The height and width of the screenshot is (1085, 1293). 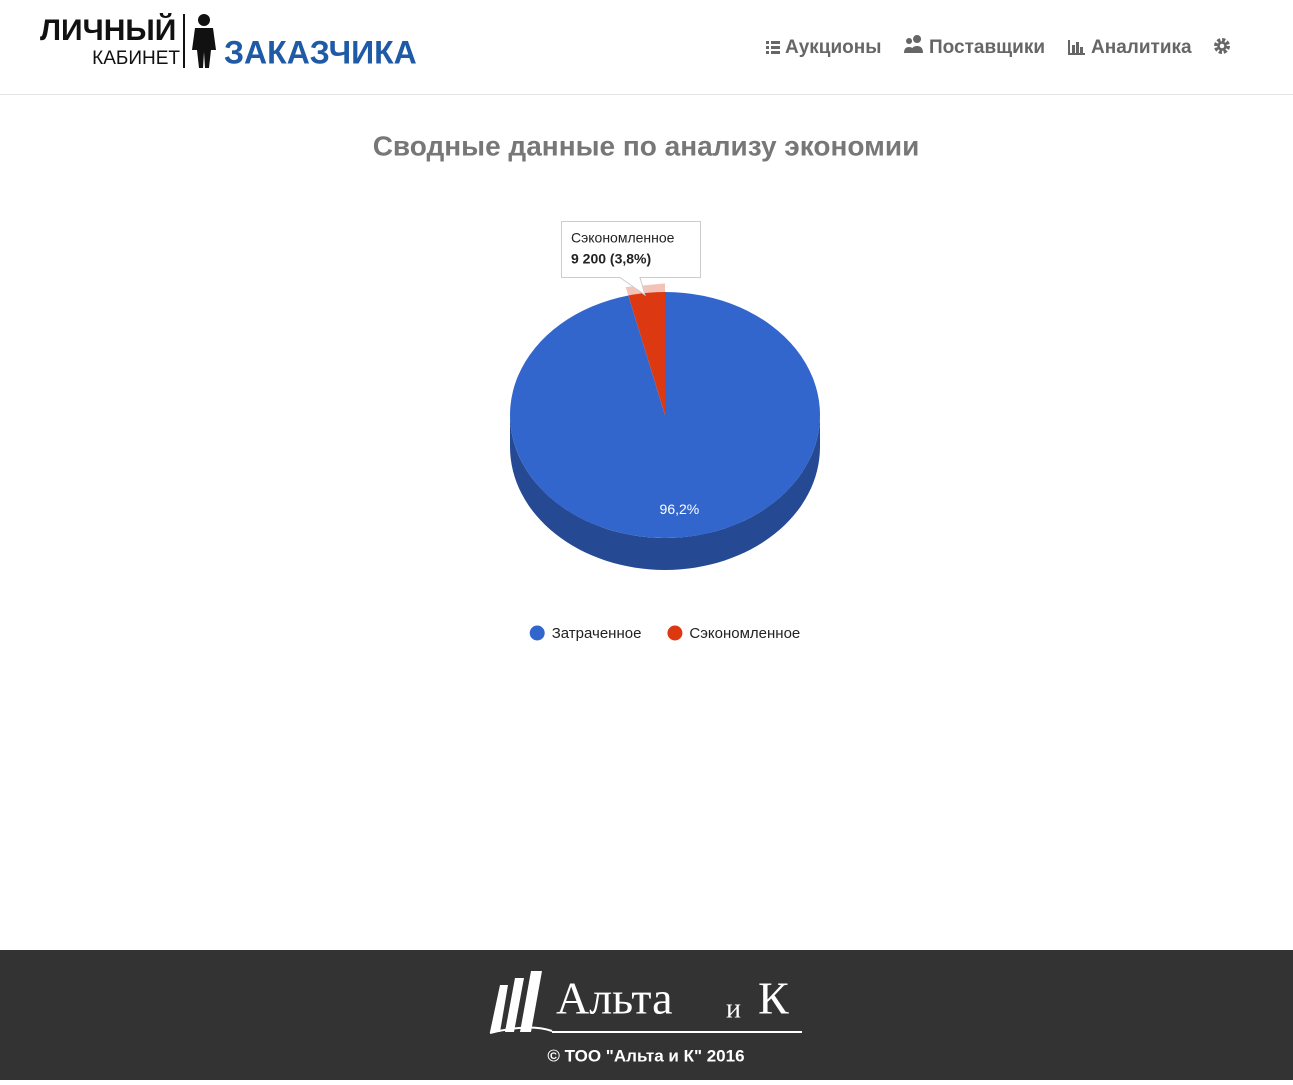 What do you see at coordinates (665, 492) in the screenshot?
I see `pie-side` at bounding box center [665, 492].